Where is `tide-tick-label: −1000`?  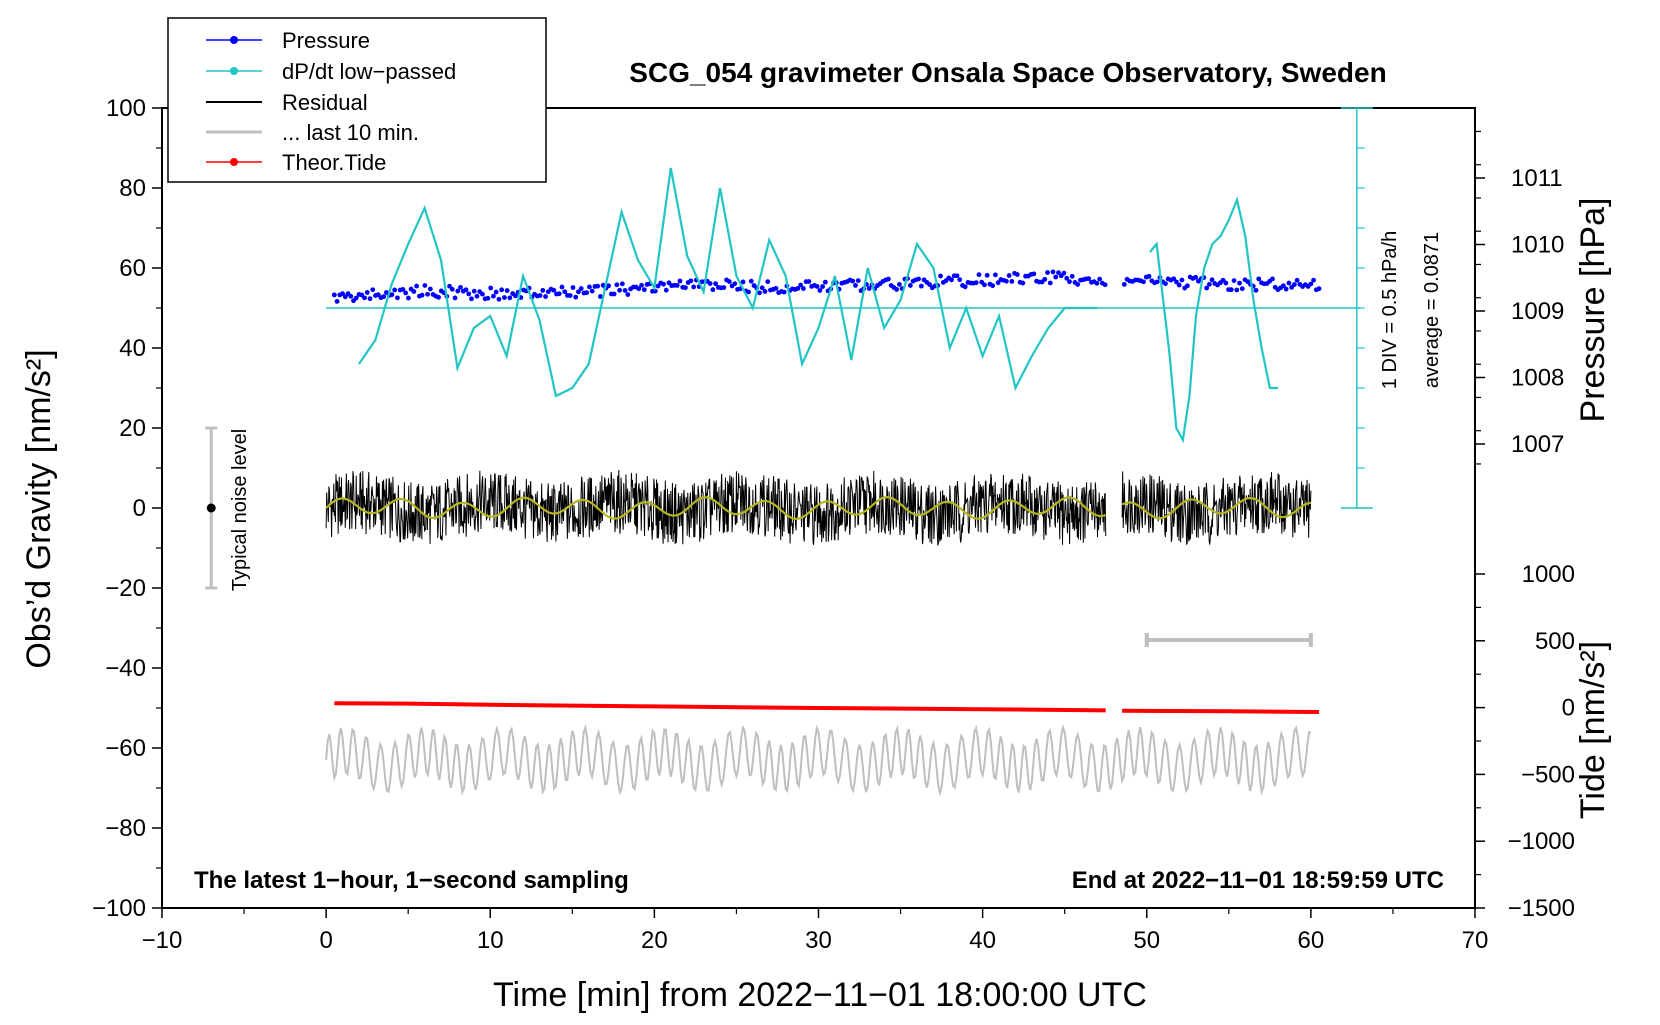 tide-tick-label: −1000 is located at coordinates (1541, 841).